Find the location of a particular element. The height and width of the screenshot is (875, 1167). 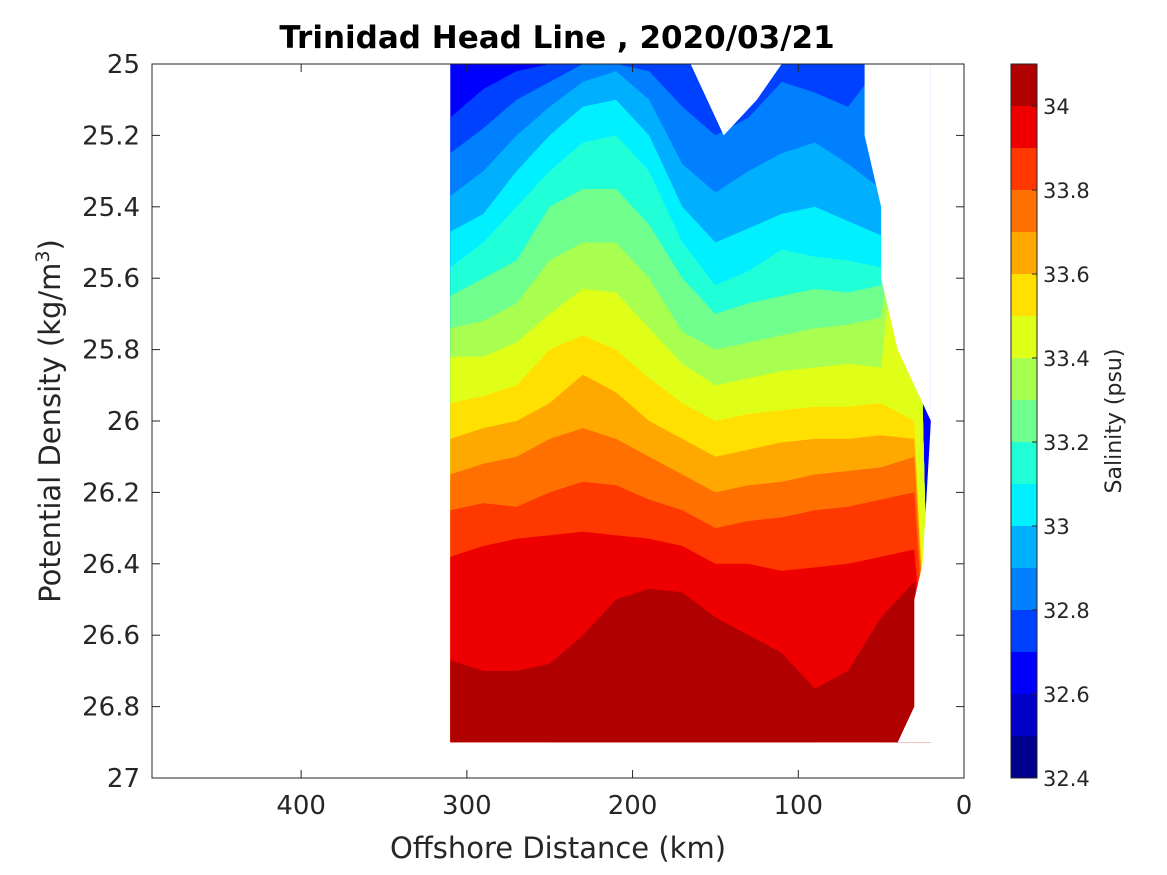

y-tick-label: 26 is located at coordinates (123, 422).